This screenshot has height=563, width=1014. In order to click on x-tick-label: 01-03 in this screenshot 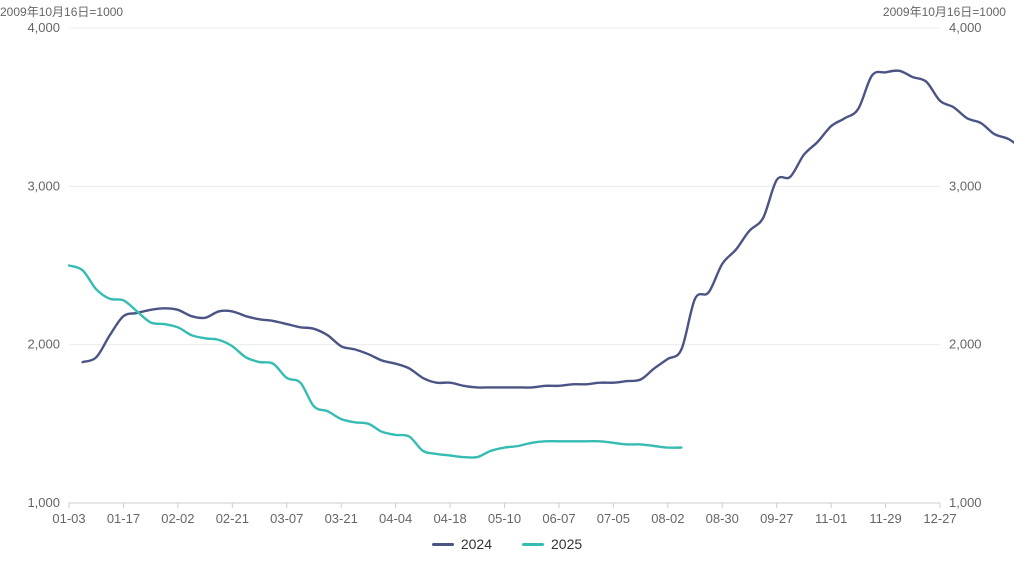, I will do `click(68, 518)`.